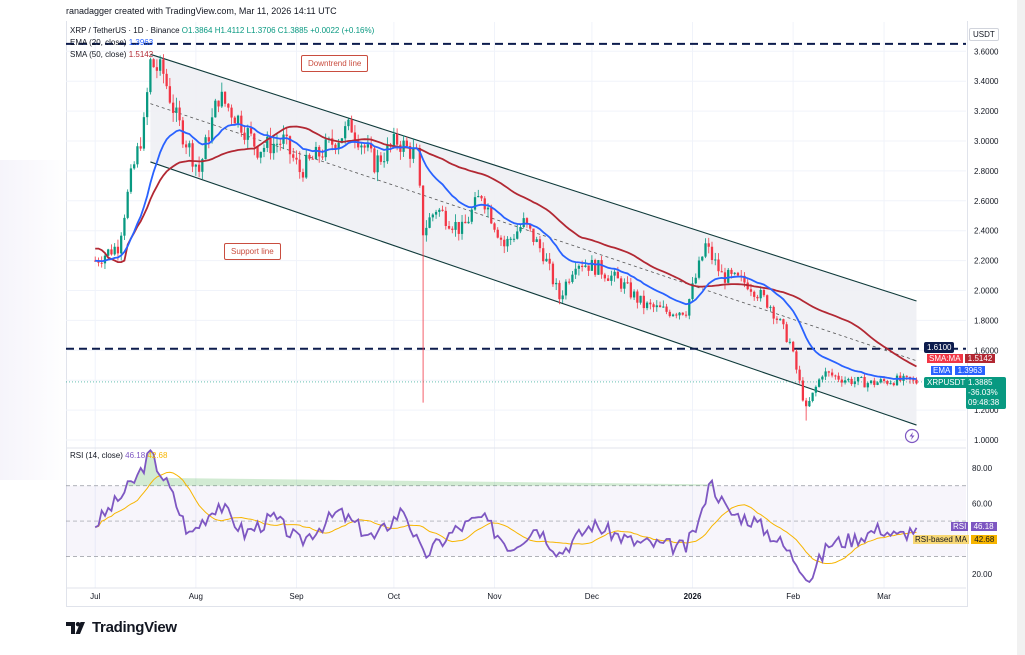 The image size is (1025, 655). I want to click on support-annotation: Support line, so click(252, 251).